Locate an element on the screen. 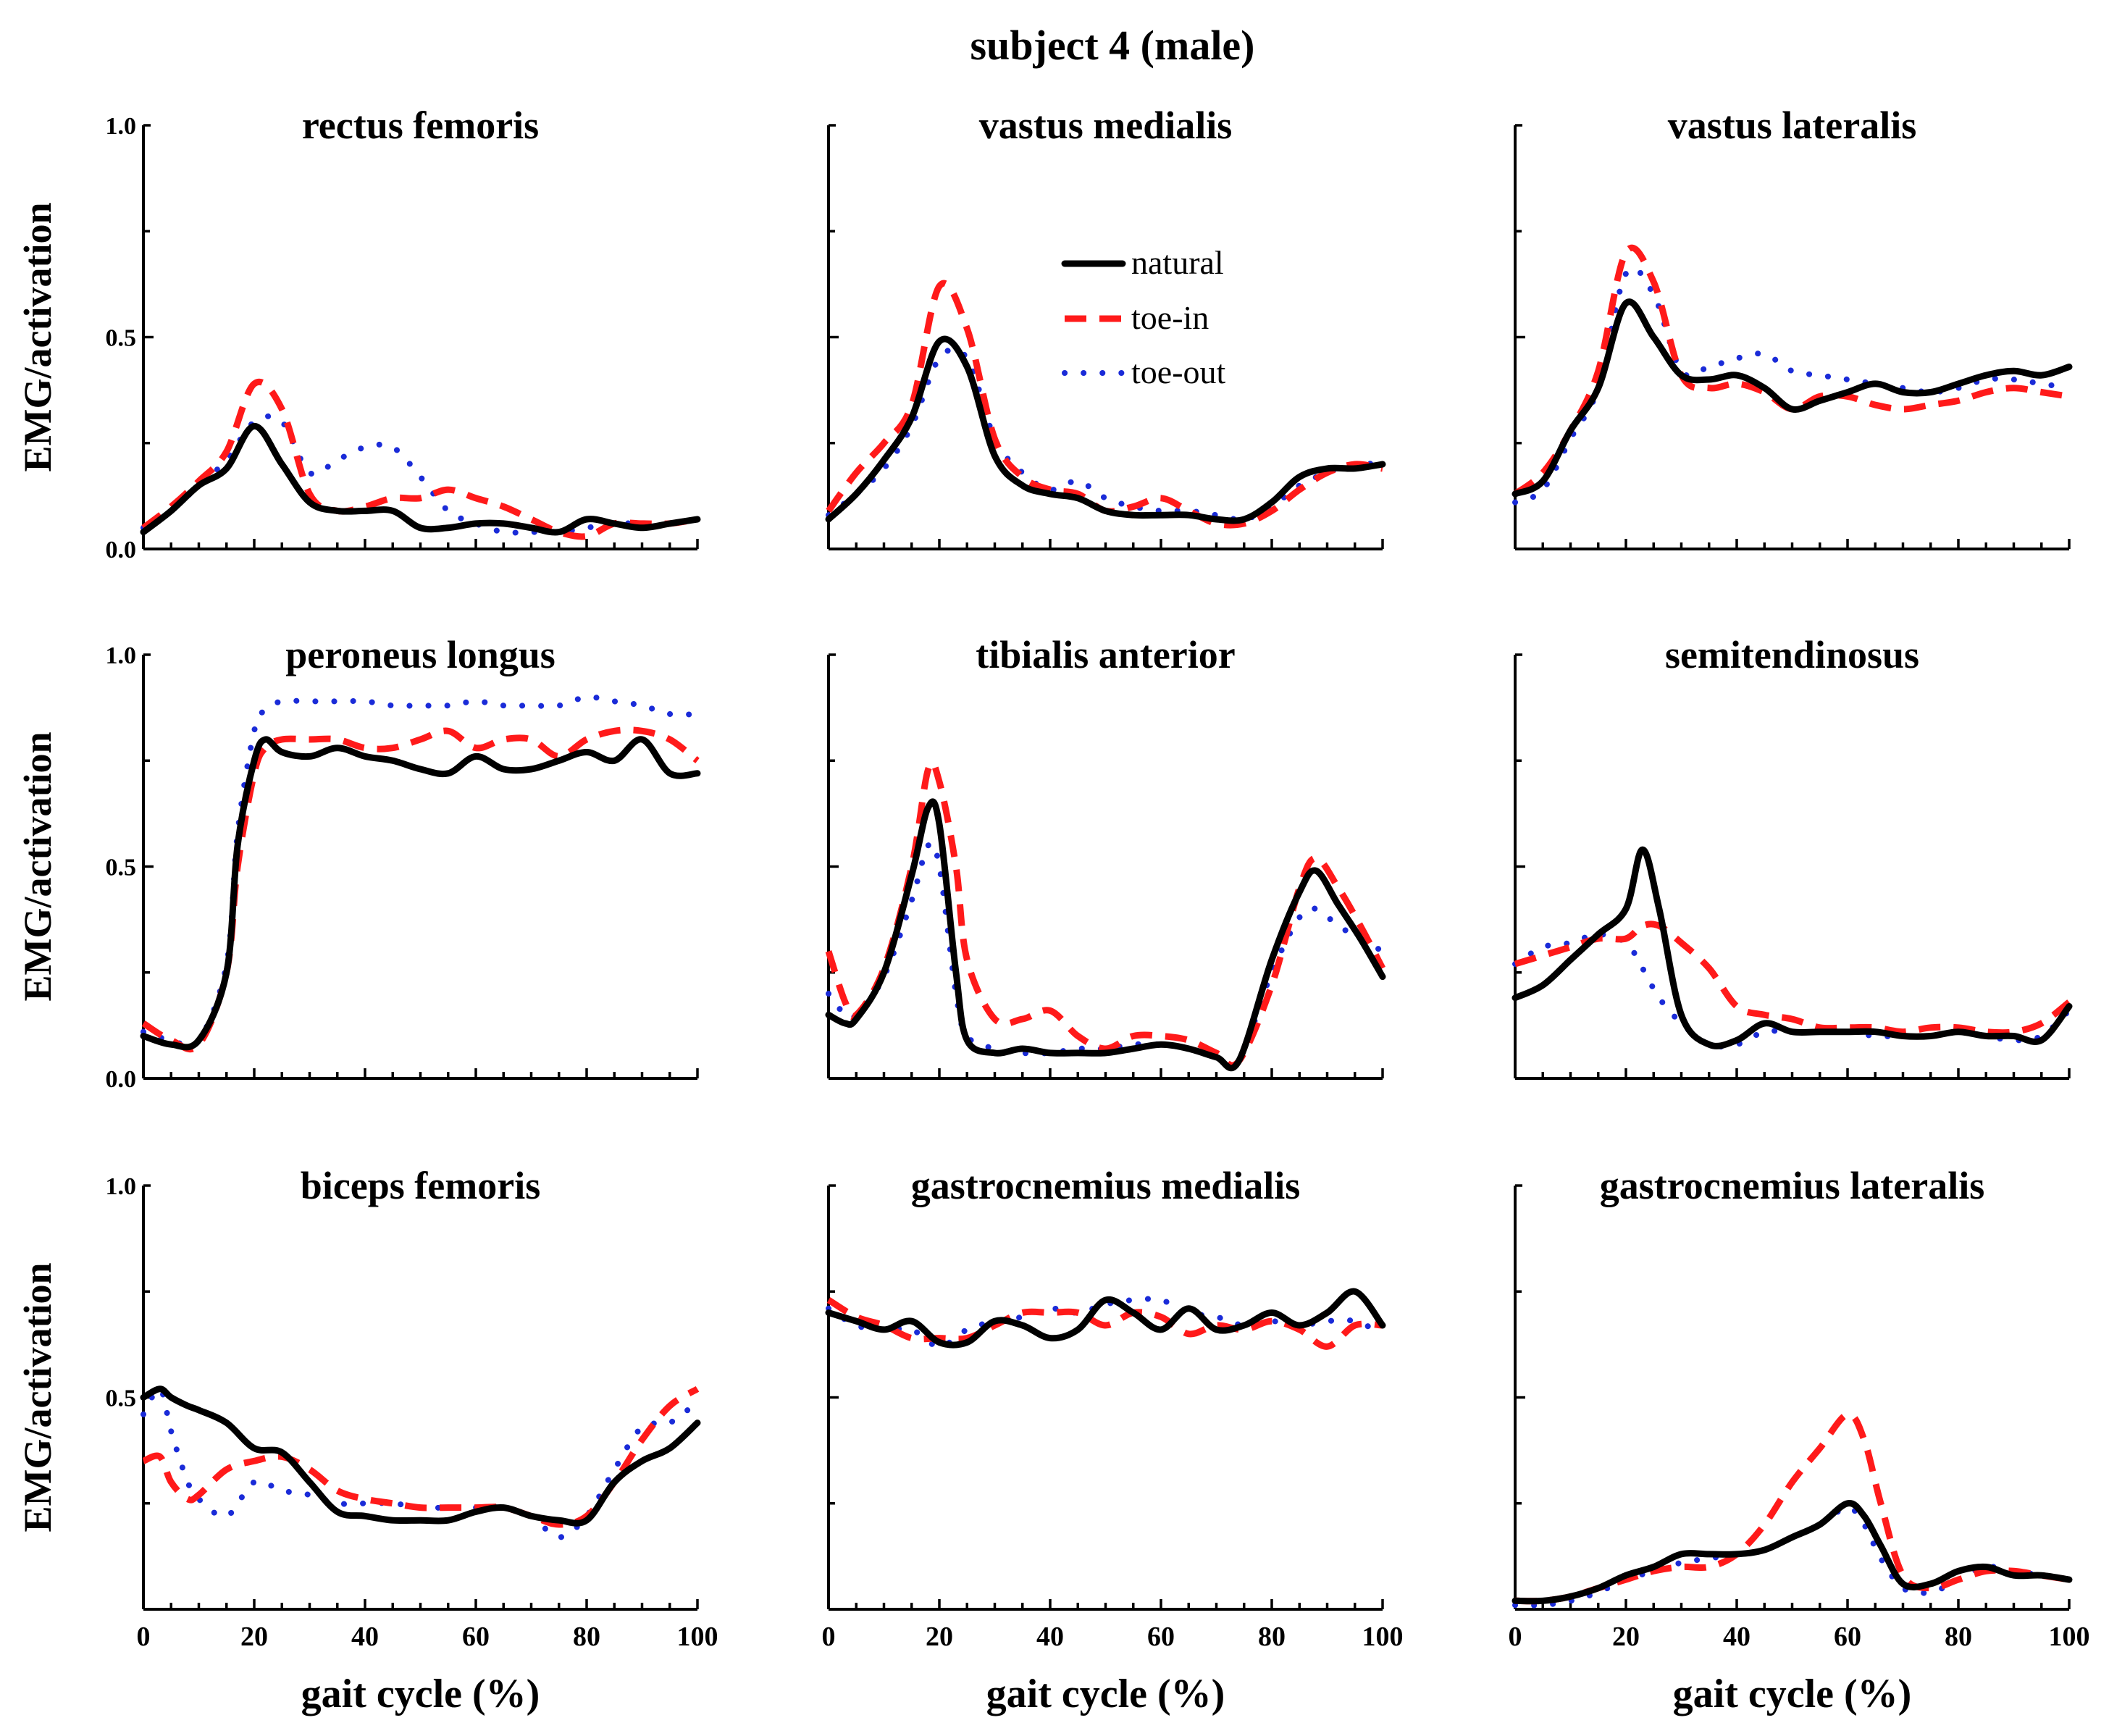 This screenshot has width=2109, height=1736. panel-peroneus-longus: 0.0 0.5 1.0 peroneus longus EMG/activation is located at coordinates (358, 863).